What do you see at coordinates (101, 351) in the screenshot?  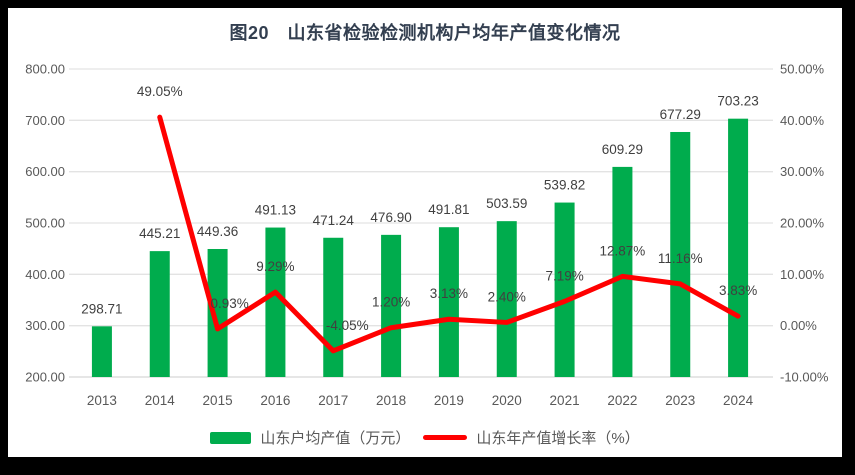 I see `bar-2013` at bounding box center [101, 351].